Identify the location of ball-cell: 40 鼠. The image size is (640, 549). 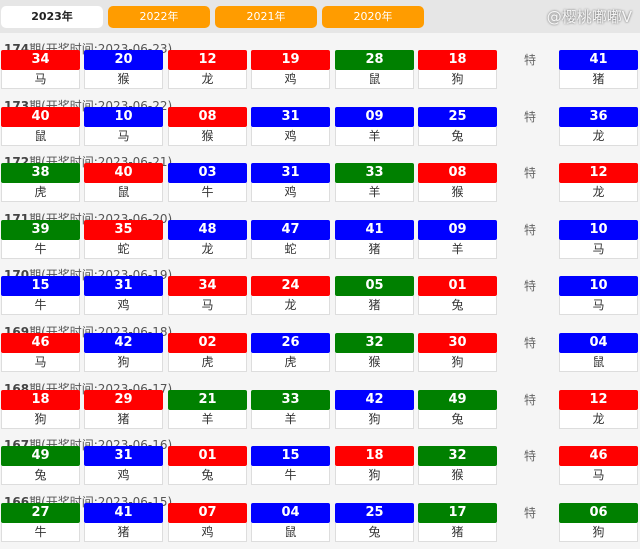
(123, 183).